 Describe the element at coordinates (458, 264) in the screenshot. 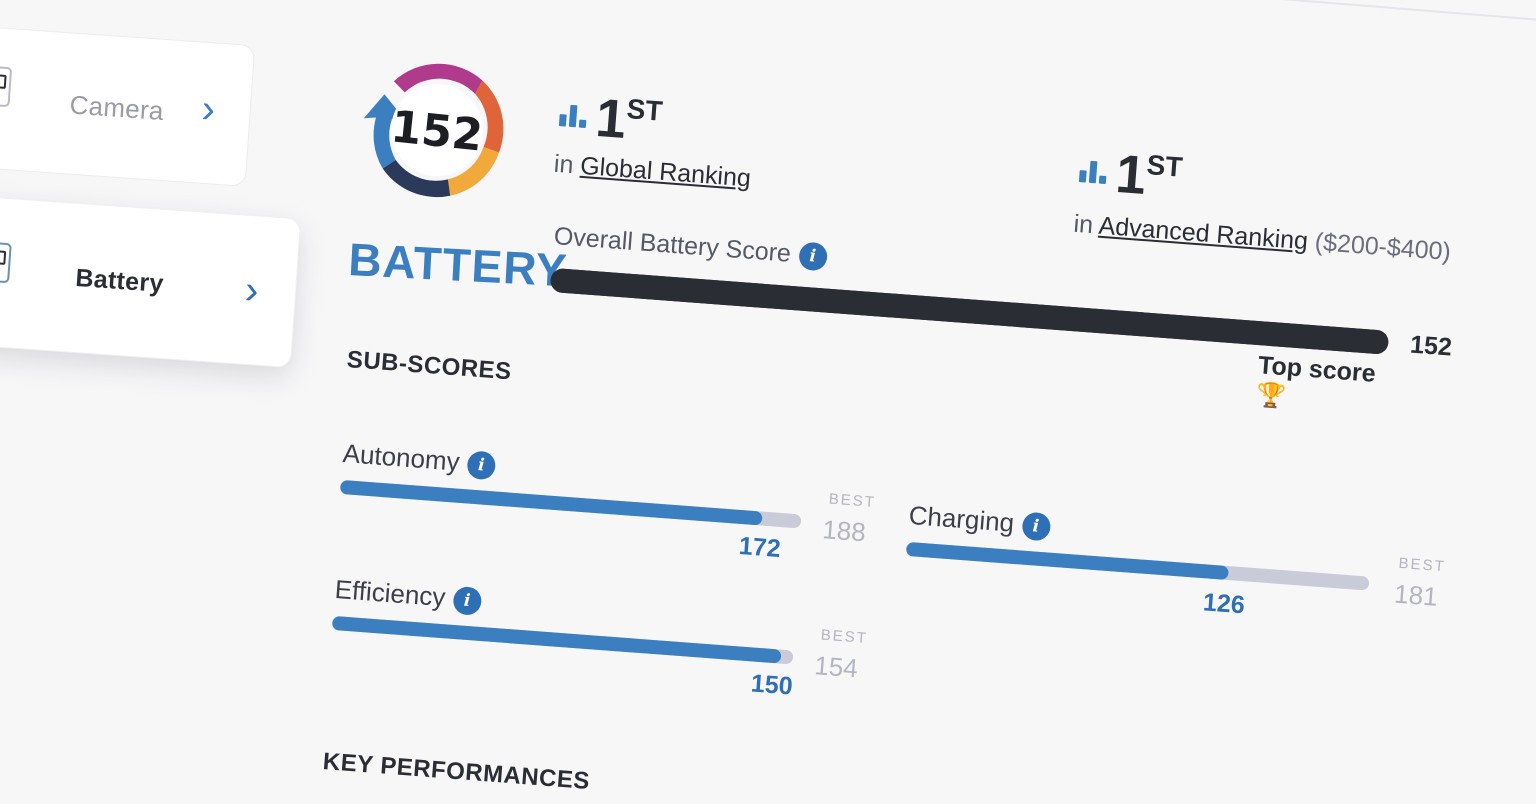

I see `category-title: BATTERY` at that location.